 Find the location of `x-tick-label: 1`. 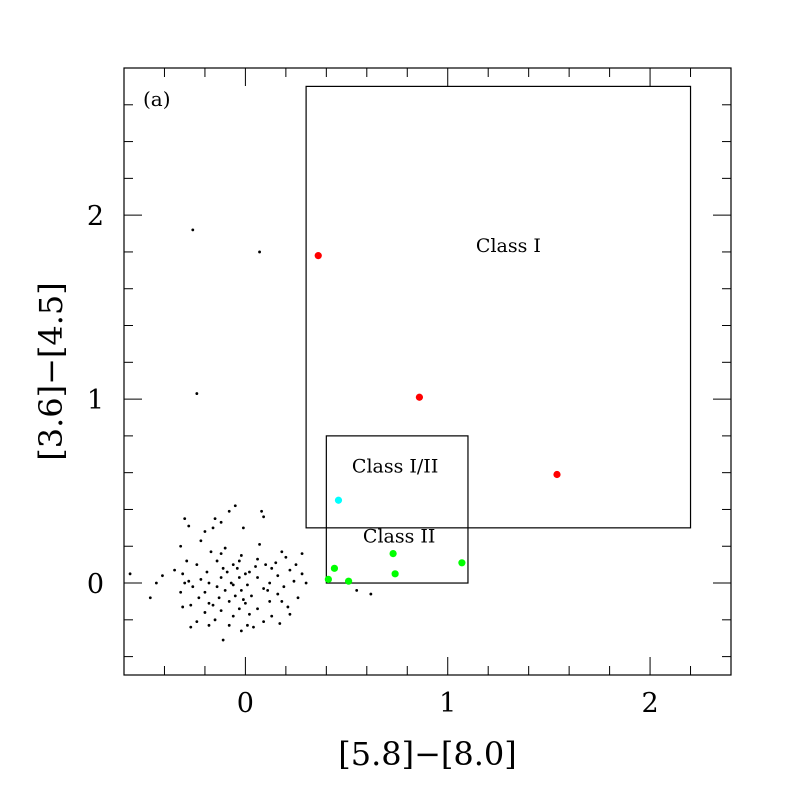

x-tick-label: 1 is located at coordinates (447, 703).